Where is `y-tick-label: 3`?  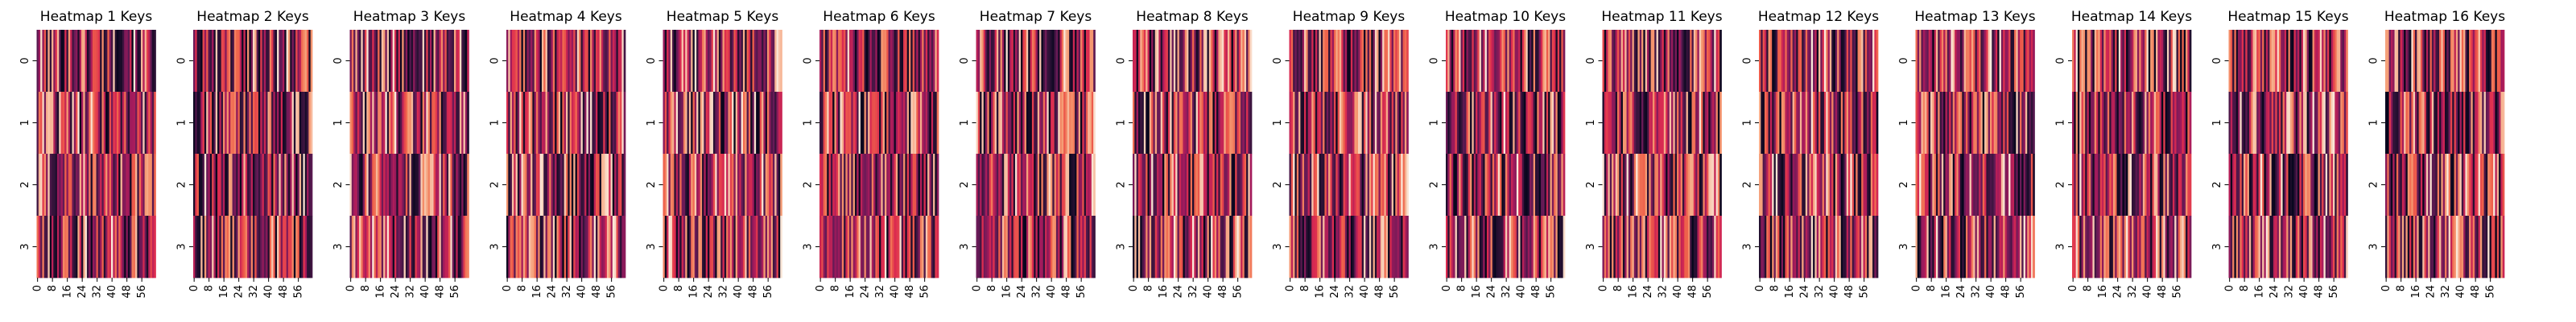 y-tick-label: 3 is located at coordinates (2061, 246).